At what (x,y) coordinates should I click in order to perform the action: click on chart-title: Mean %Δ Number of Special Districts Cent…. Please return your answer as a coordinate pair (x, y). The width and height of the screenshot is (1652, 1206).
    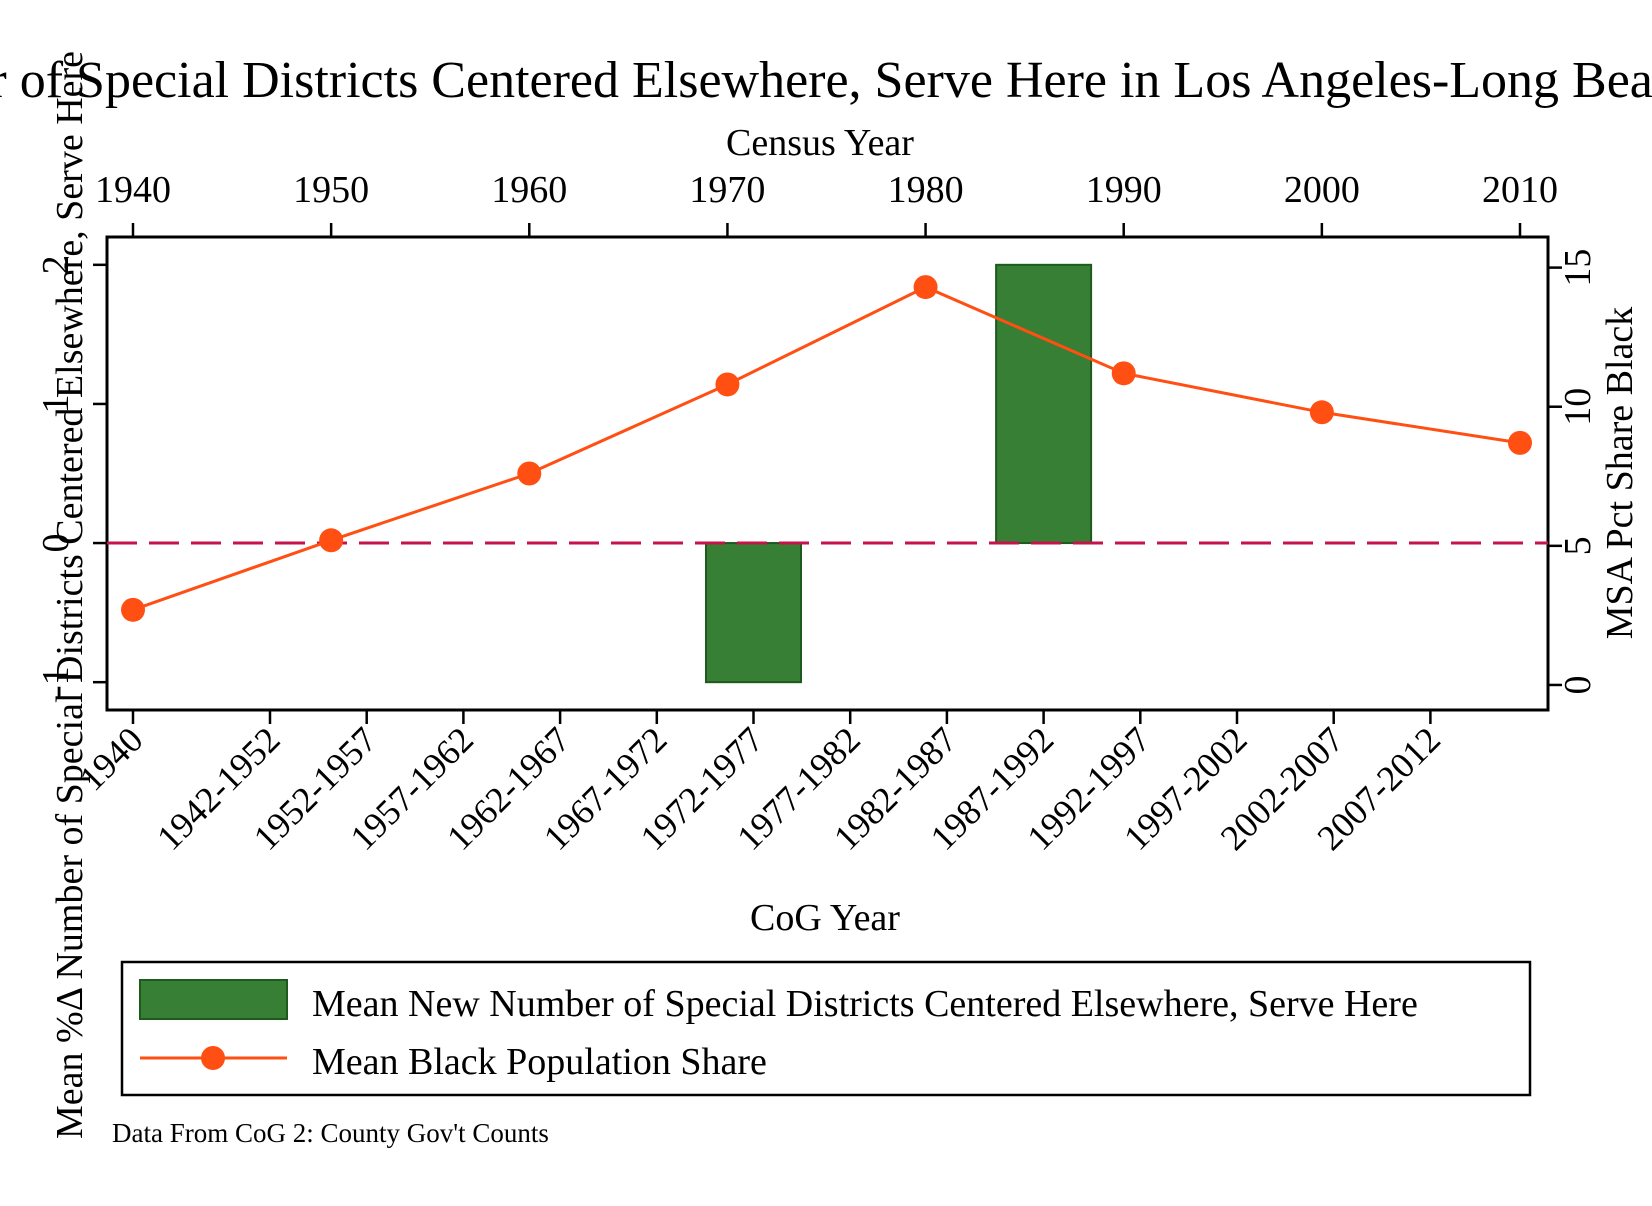
    Looking at the image, I should click on (826, 80).